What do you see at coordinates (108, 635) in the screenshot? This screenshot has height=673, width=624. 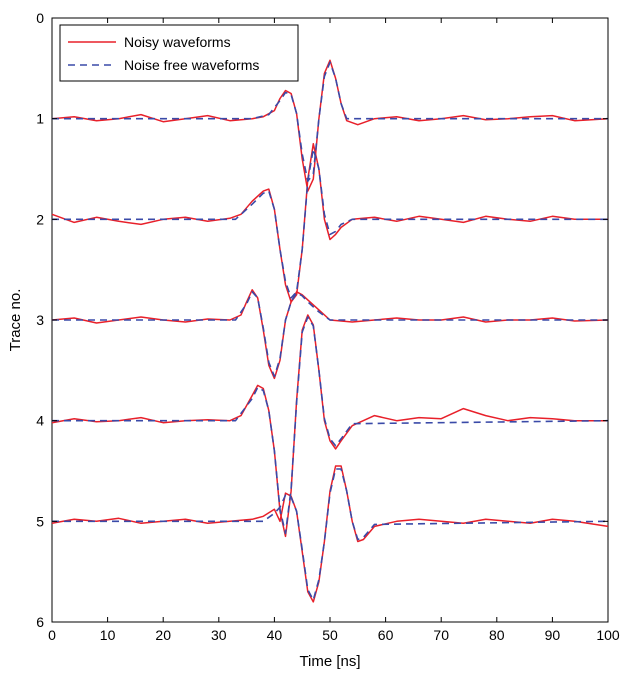 I see `x-tick-label: 10` at bounding box center [108, 635].